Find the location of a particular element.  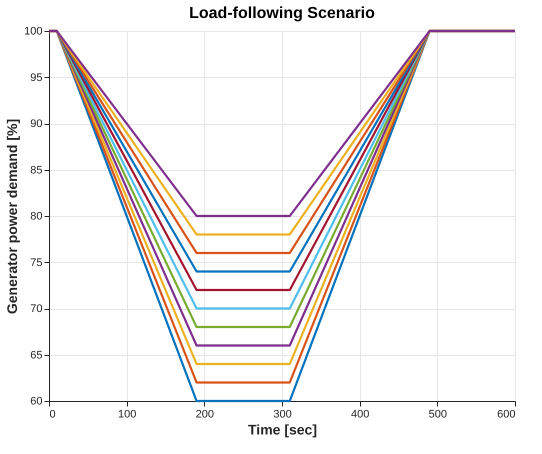

x-tick-label: 300 is located at coordinates (282, 414).